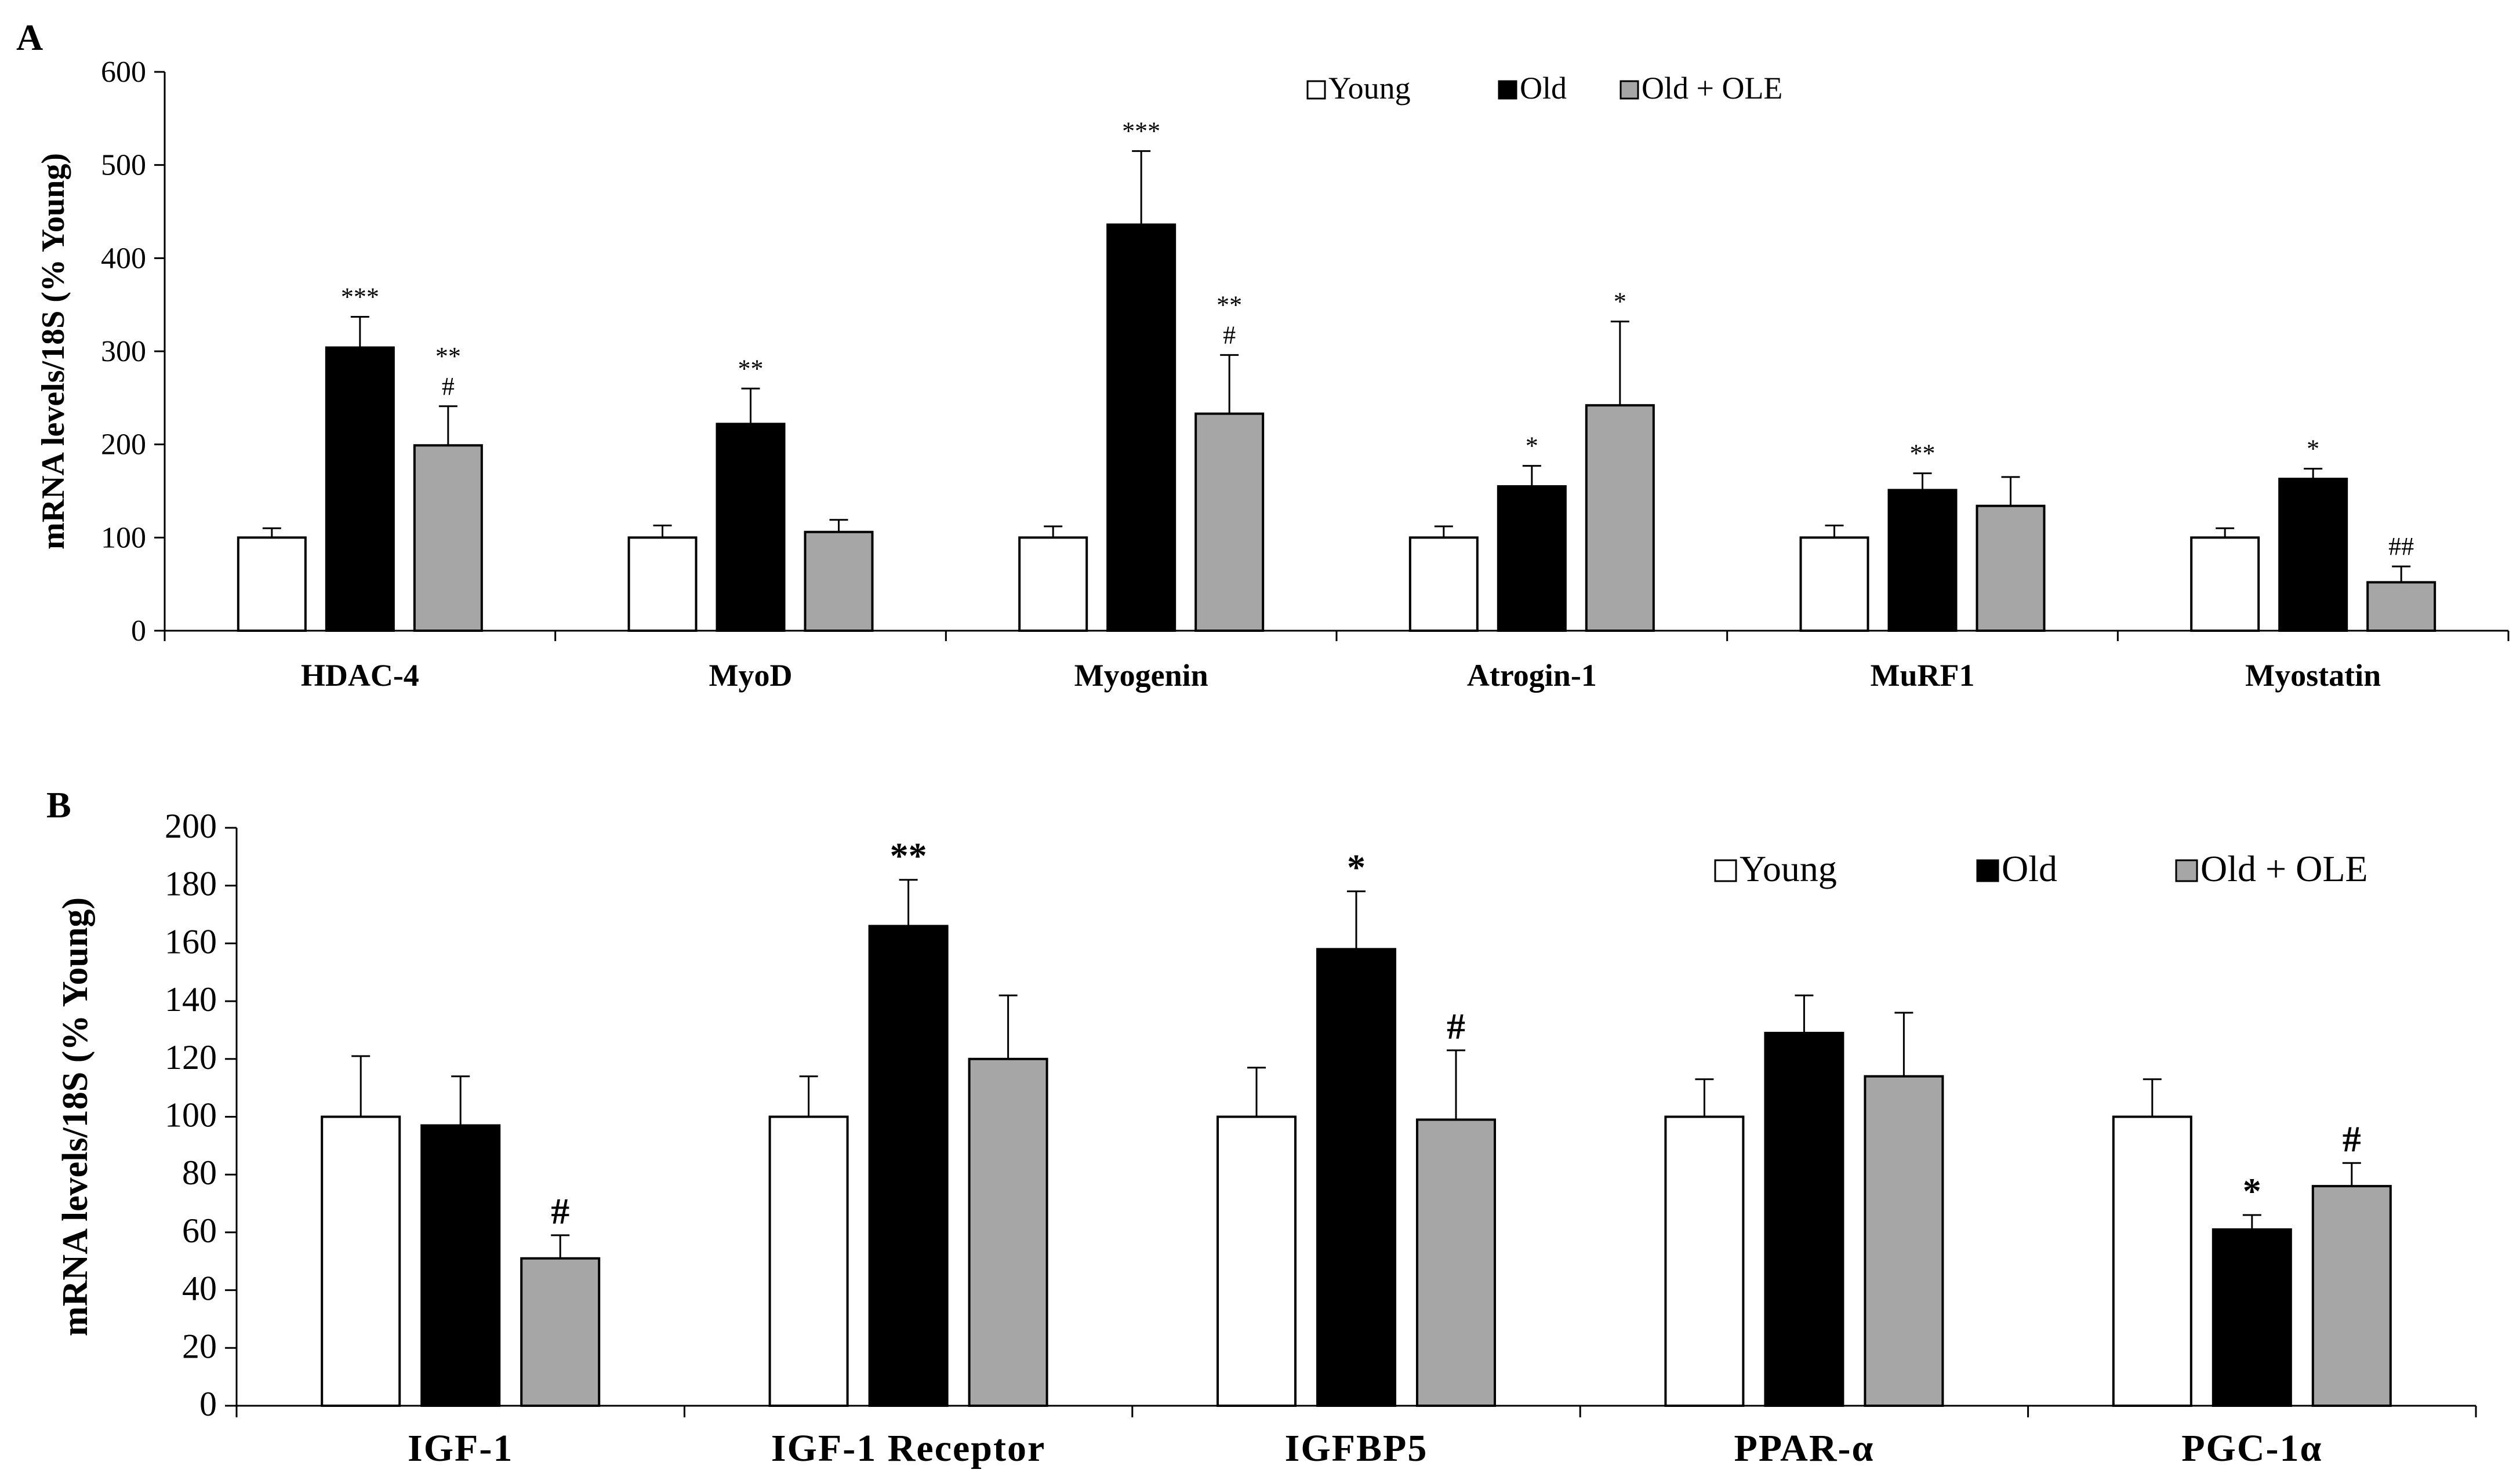  I want to click on panel-letter: B, so click(59, 805).